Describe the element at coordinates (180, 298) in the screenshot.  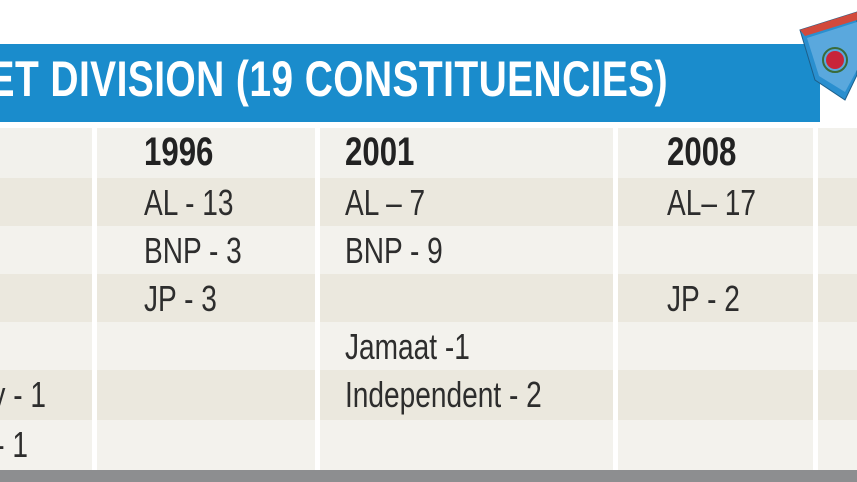
I see `cell: JP - 3` at that location.